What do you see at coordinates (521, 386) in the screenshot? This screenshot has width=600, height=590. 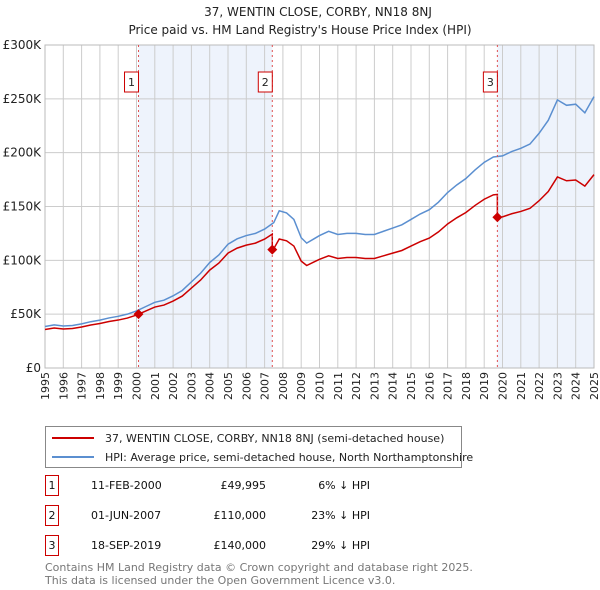 I see `x-tick-label: 2021` at bounding box center [521, 386].